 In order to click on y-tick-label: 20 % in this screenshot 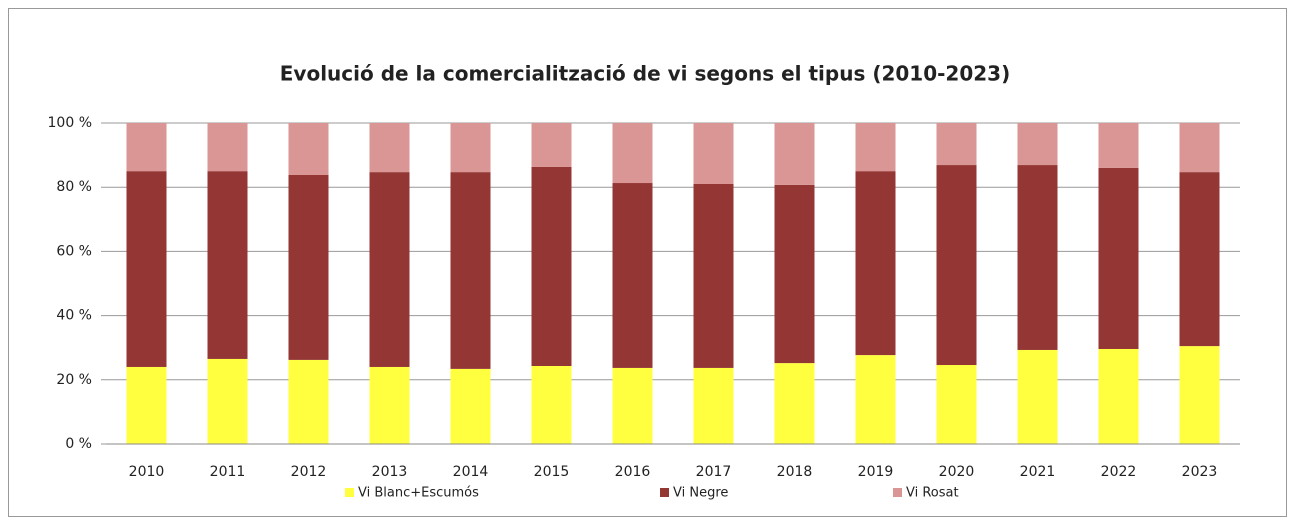, I will do `click(74, 380)`.